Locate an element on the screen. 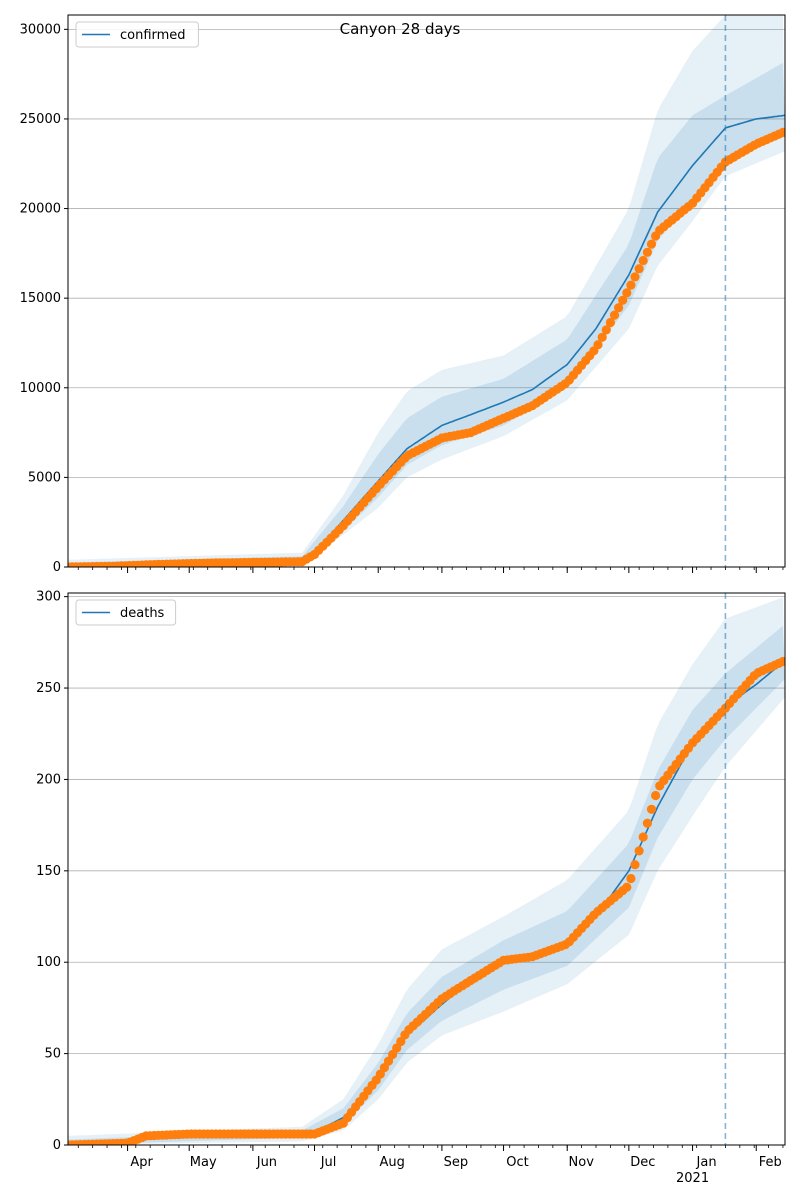  legend-label: deaths is located at coordinates (142, 613).